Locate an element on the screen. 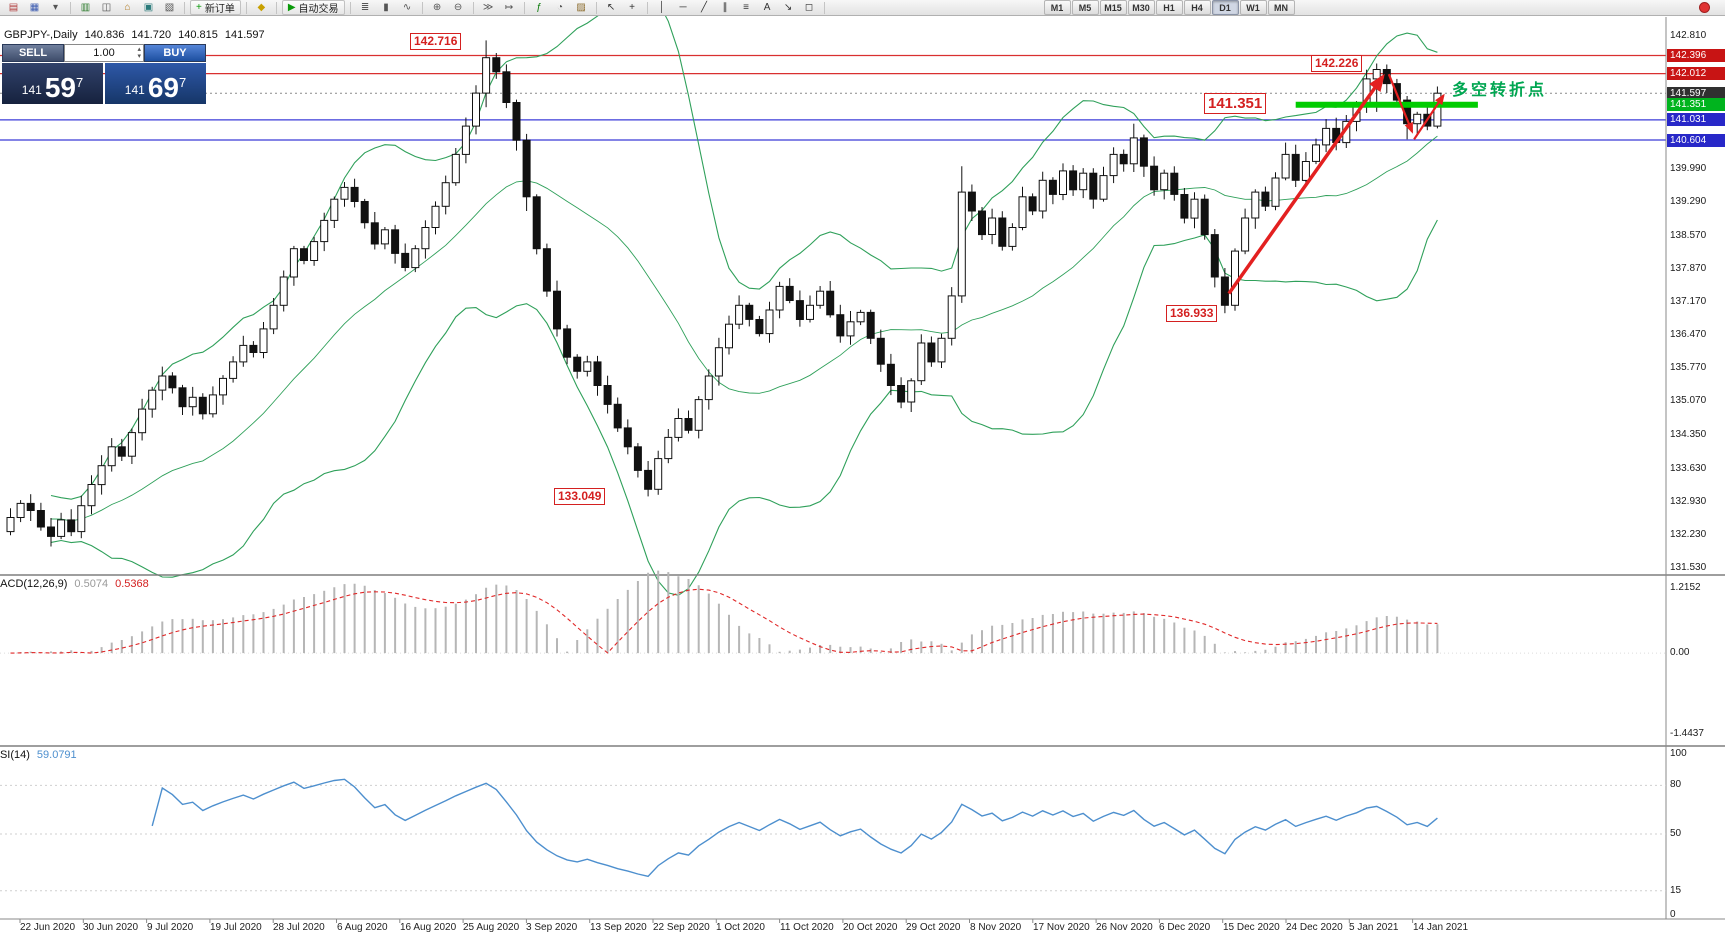 The width and height of the screenshot is (1725, 938). timeframe-h4: H4 is located at coordinates (1197, 7).